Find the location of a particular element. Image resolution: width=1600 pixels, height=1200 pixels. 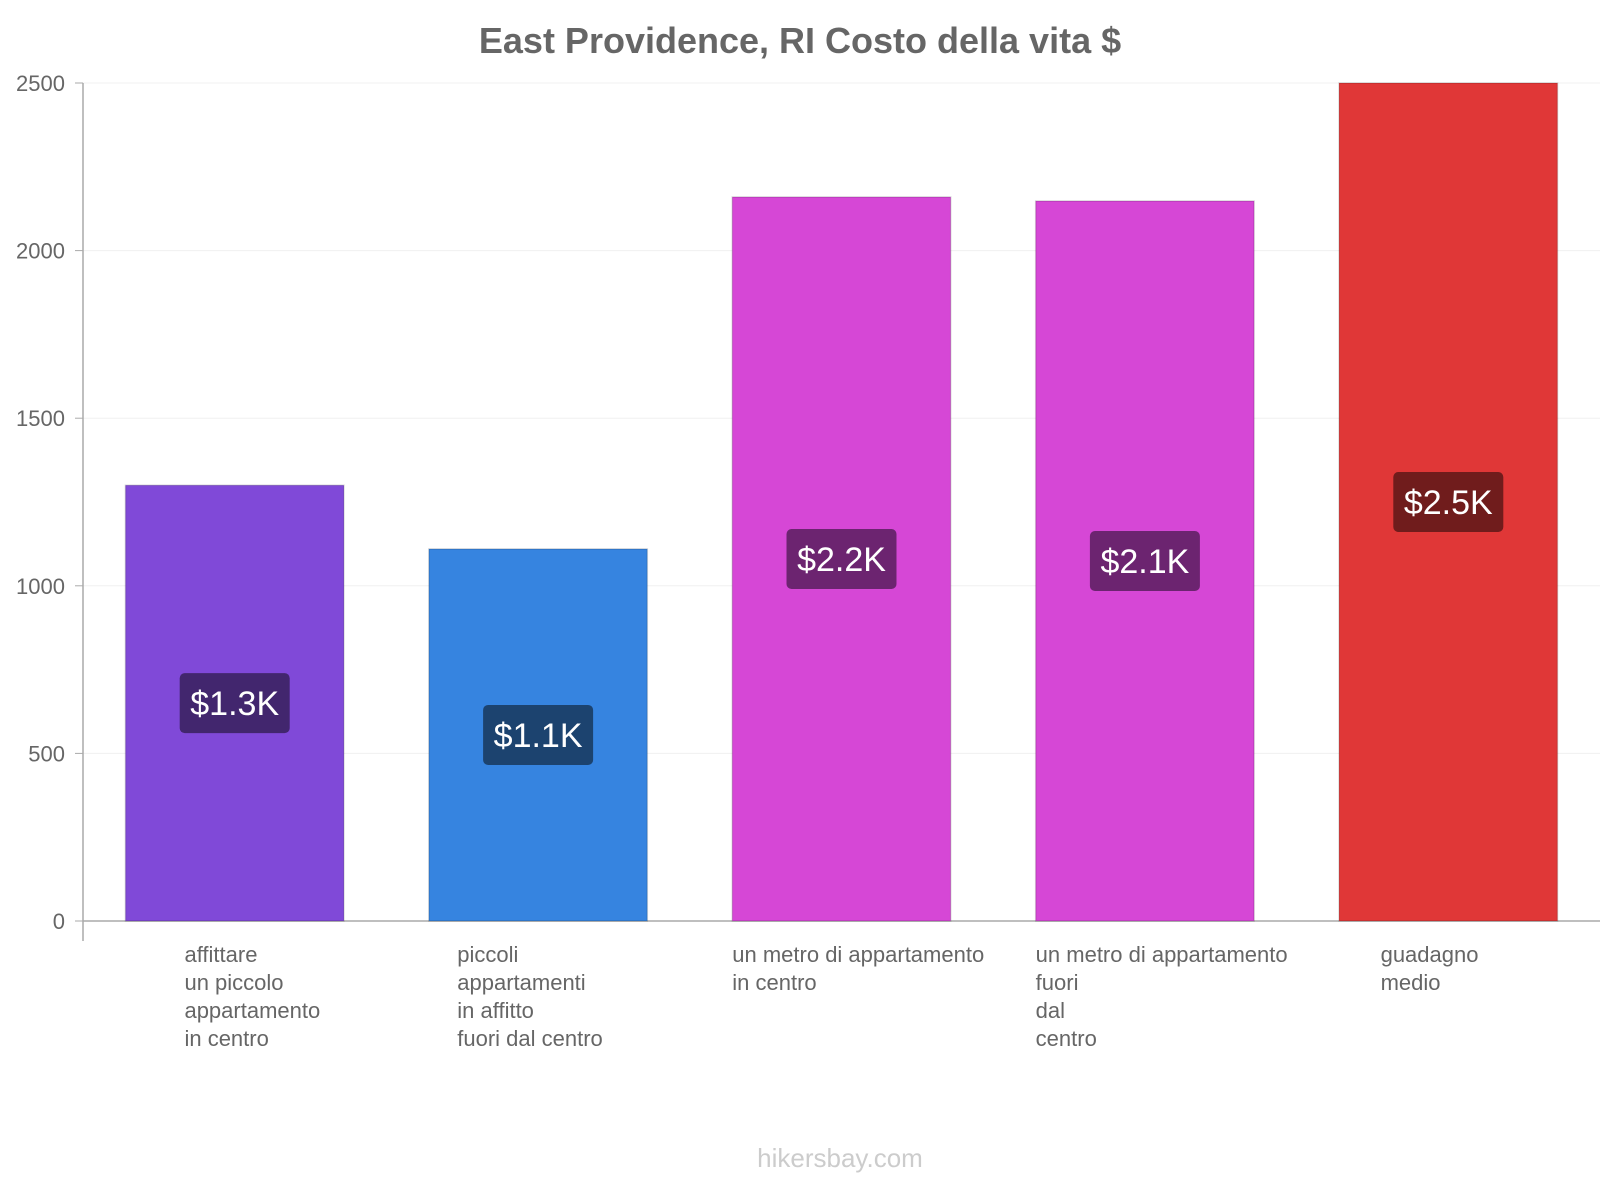

y-tick-label: 1000 is located at coordinates (40, 586).